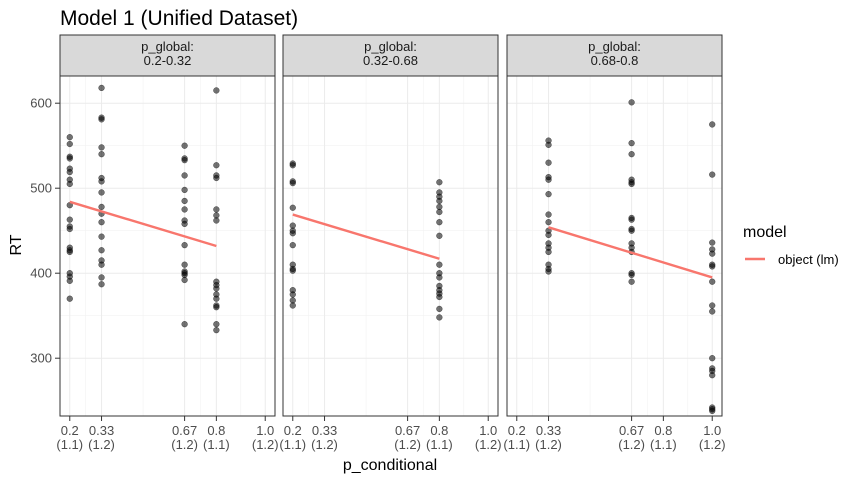 This screenshot has height=480, width=860. I want to click on facet-strip-label: 0.2-0.32, so click(168, 60).